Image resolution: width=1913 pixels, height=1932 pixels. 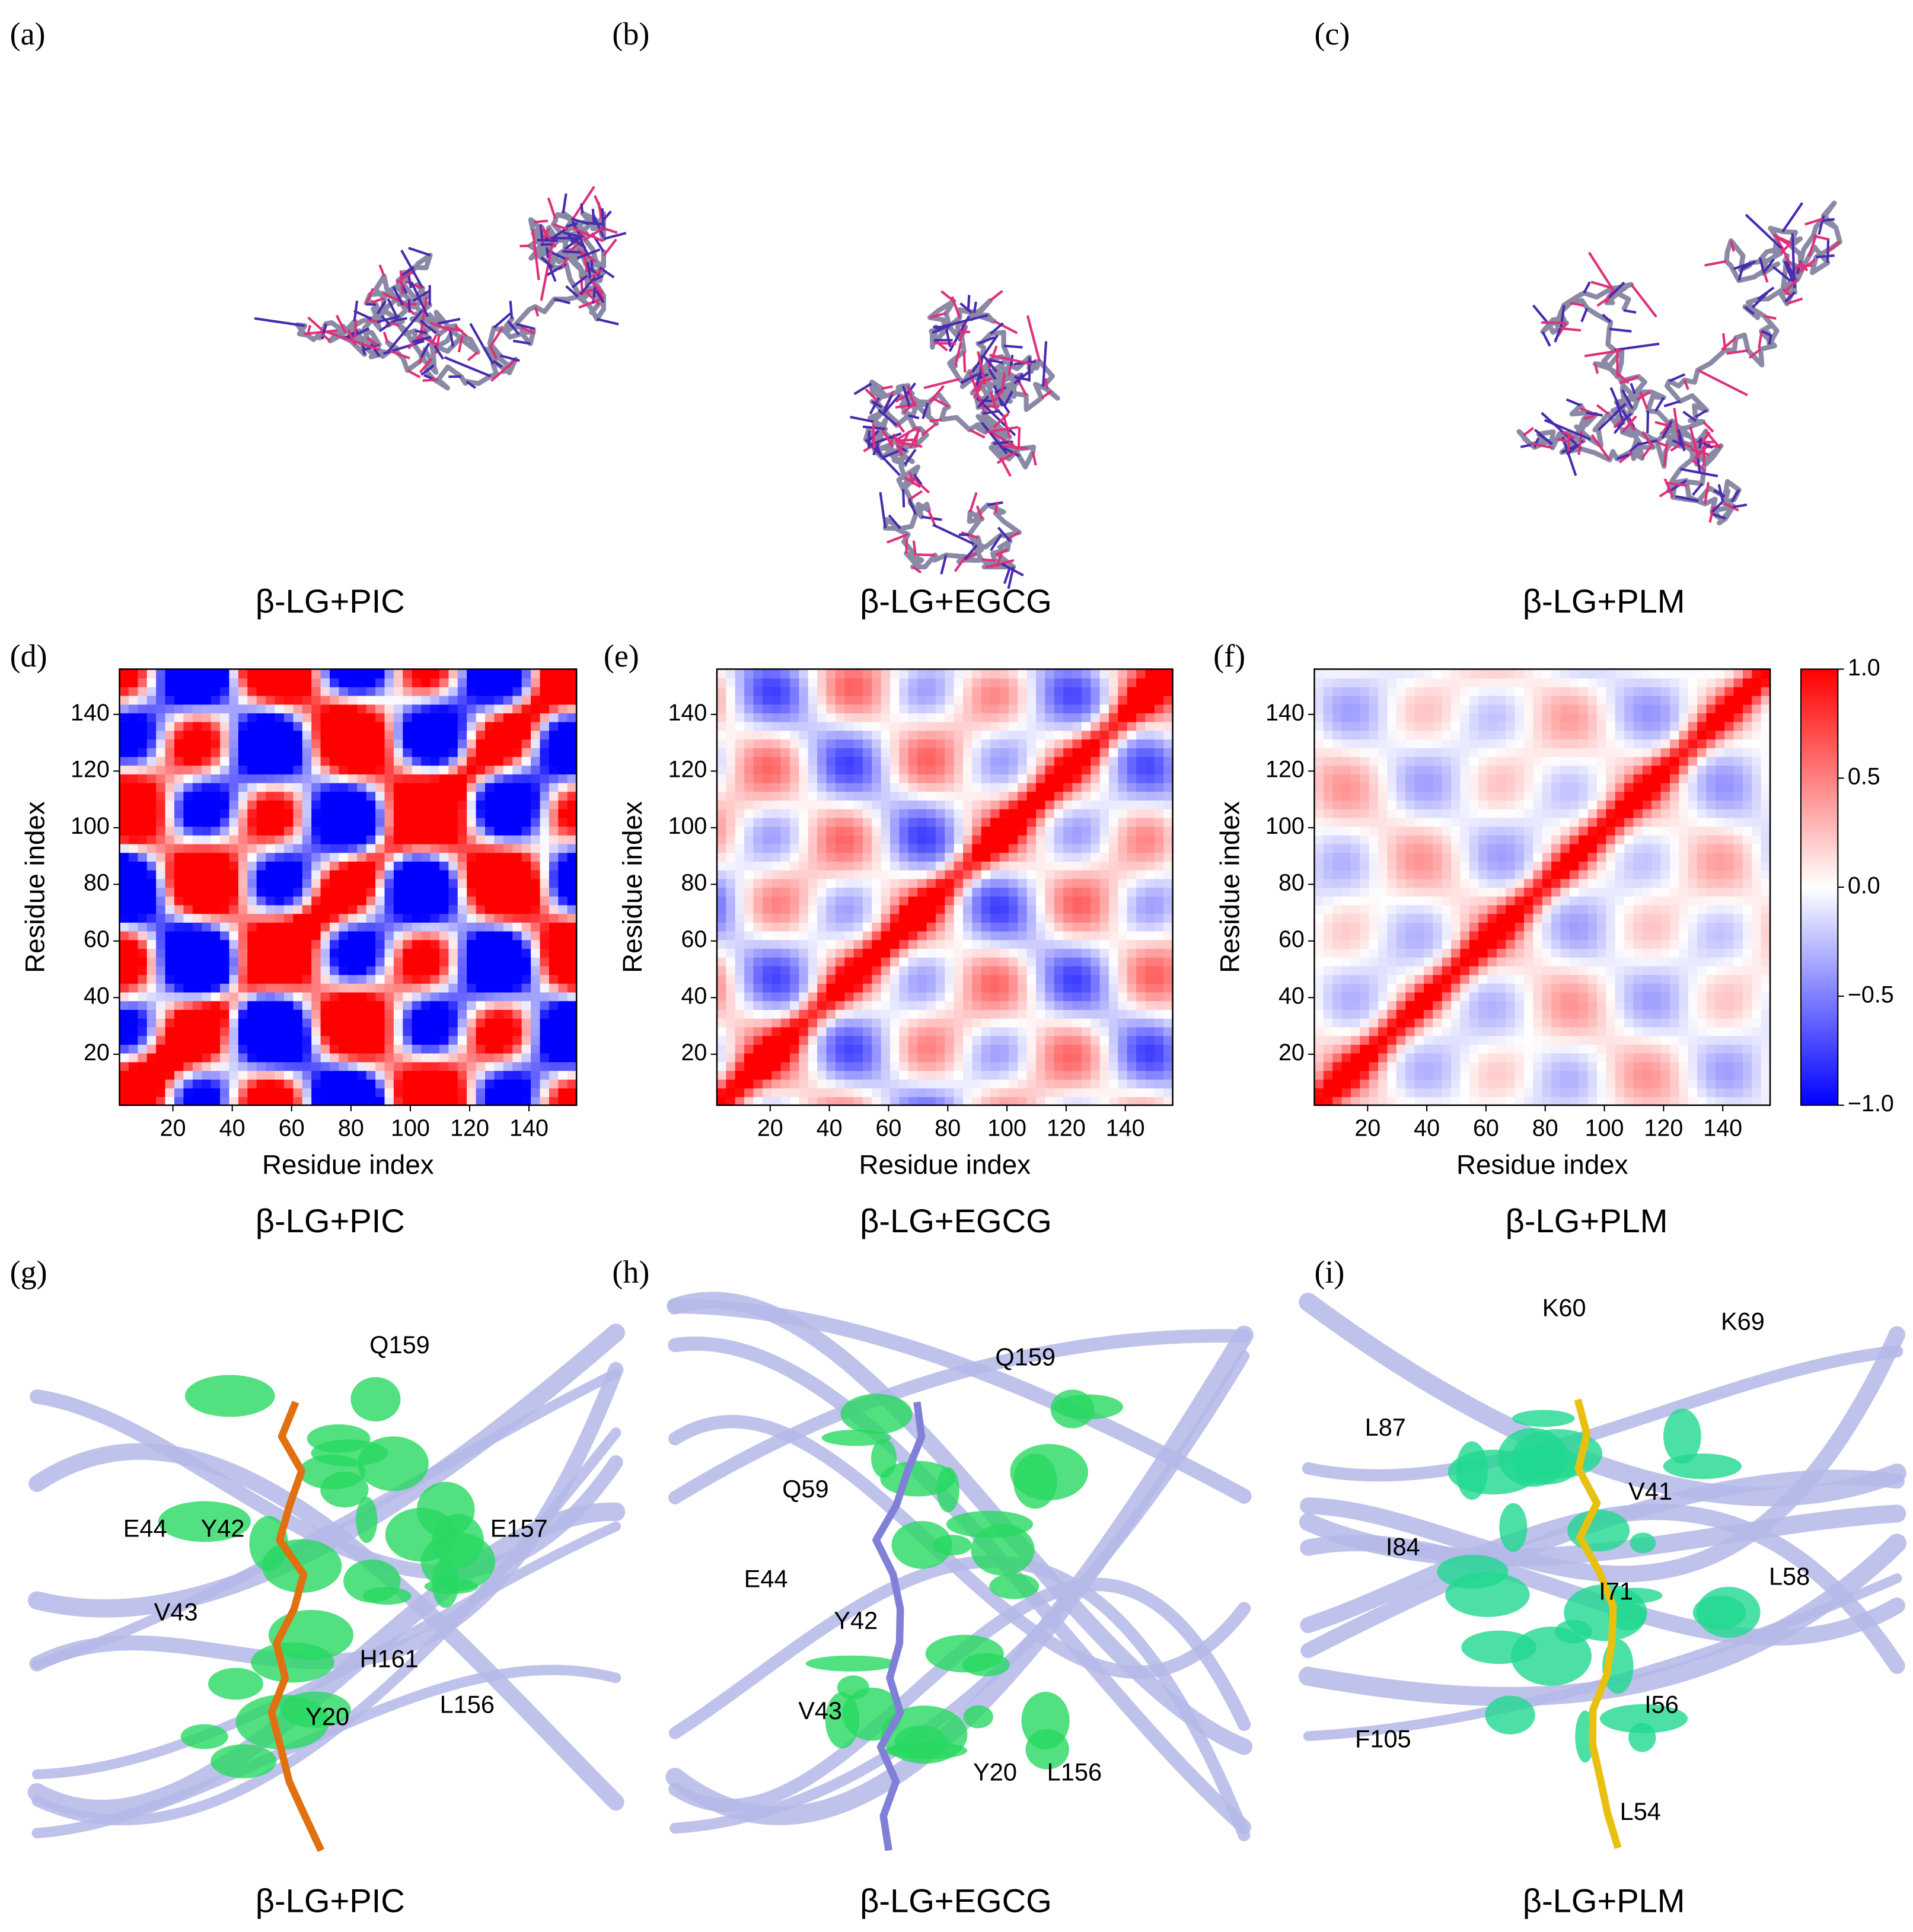 What do you see at coordinates (330, 1901) in the screenshot?
I see `panel-caption: β-LG+PIC` at bounding box center [330, 1901].